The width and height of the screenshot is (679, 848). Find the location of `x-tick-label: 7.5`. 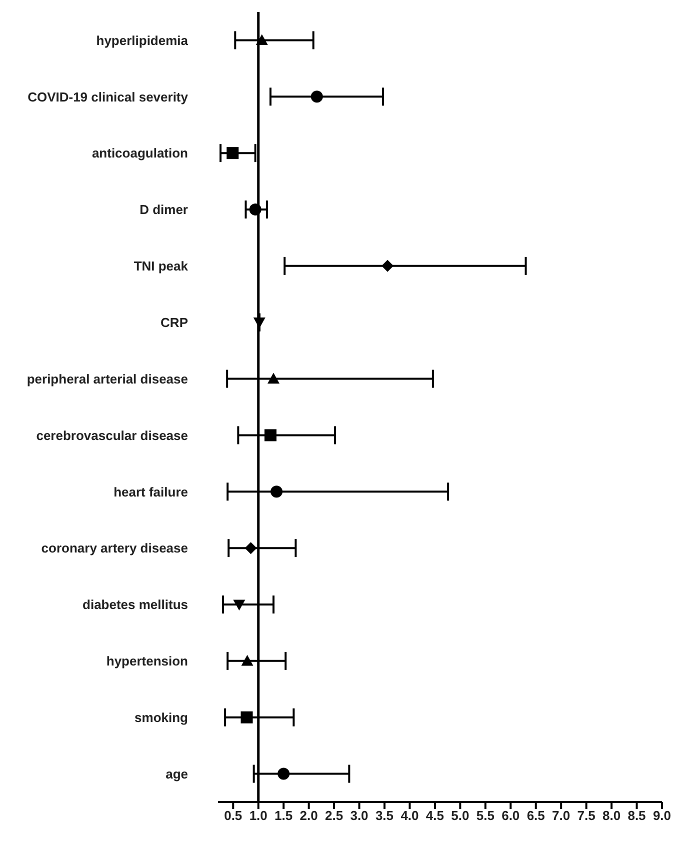

x-tick-label: 7.5 is located at coordinates (586, 816).